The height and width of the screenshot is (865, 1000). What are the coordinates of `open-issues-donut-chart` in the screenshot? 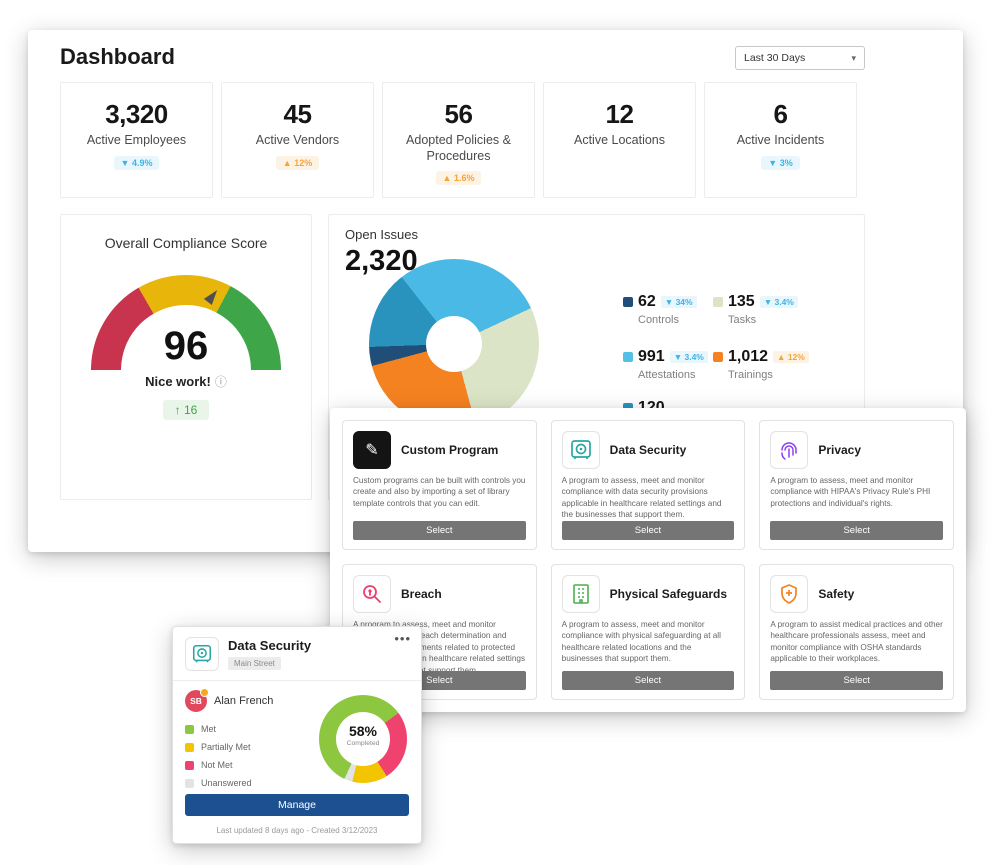 It's located at (454, 344).